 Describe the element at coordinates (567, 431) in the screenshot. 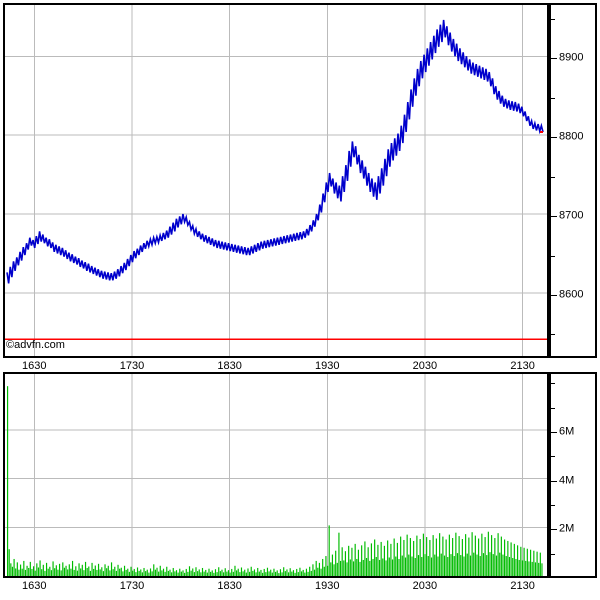

I see `axis-label: 6M` at that location.